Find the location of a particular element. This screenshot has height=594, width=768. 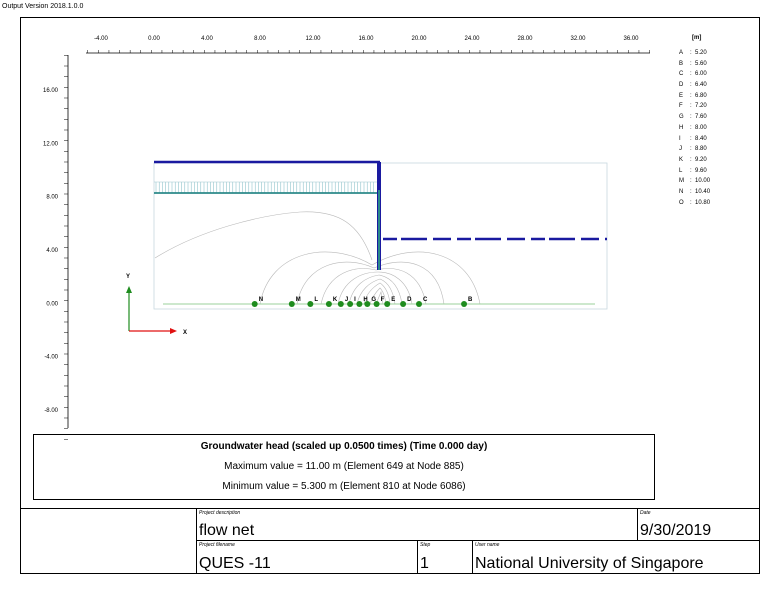

y-tick-label: -4.00 is located at coordinates (51, 358).